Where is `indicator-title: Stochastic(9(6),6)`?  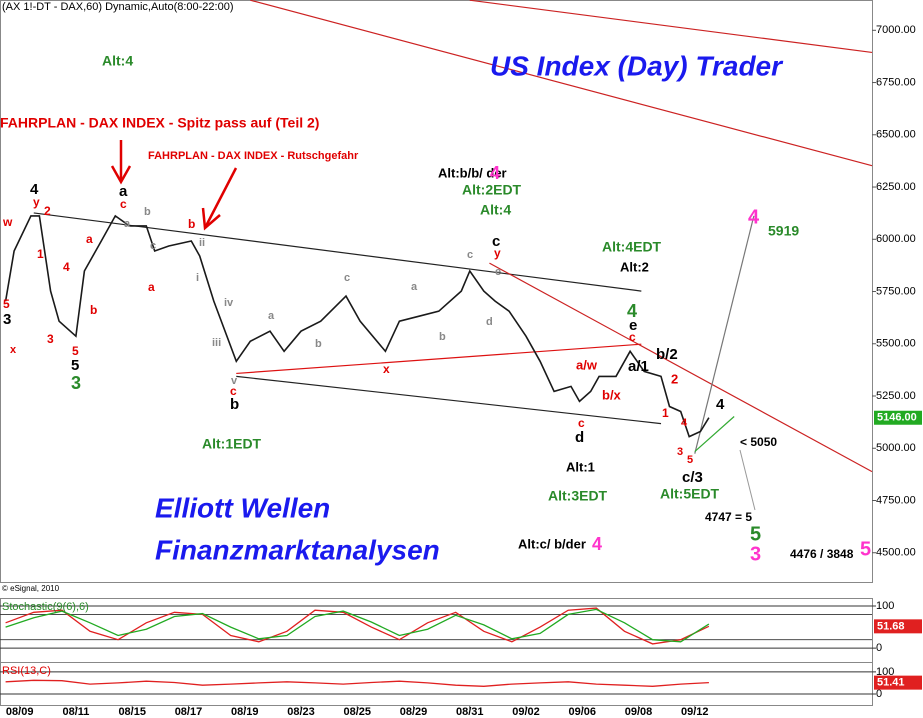 indicator-title: Stochastic(9(6),6) is located at coordinates (45, 607).